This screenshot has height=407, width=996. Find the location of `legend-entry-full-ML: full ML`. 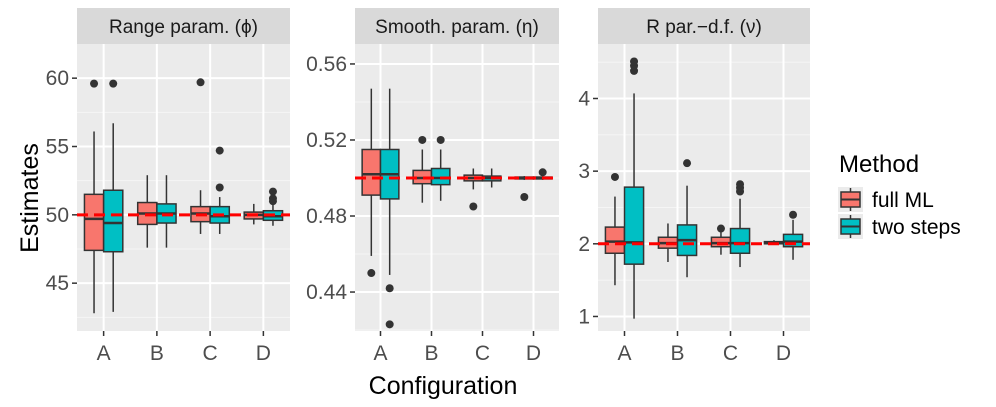

legend-entry-full-ML: full ML is located at coordinates (886, 199).